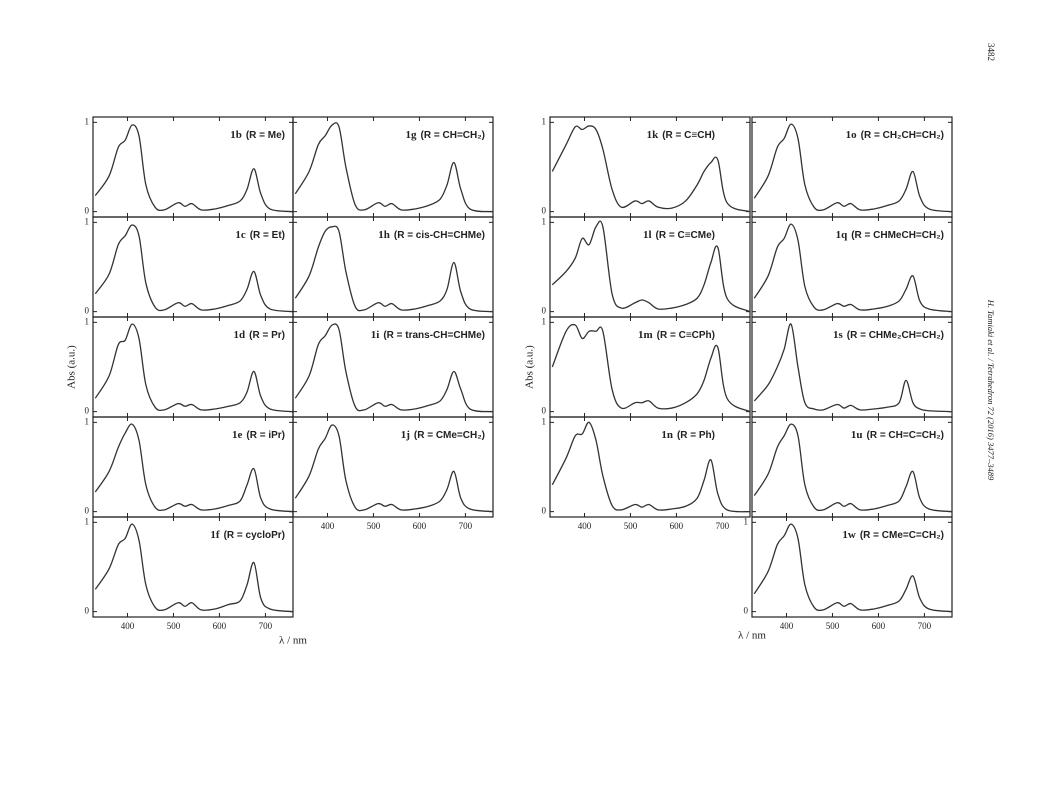  What do you see at coordinates (237, 435) in the screenshot?
I see `compound-label: 1e` at bounding box center [237, 435].